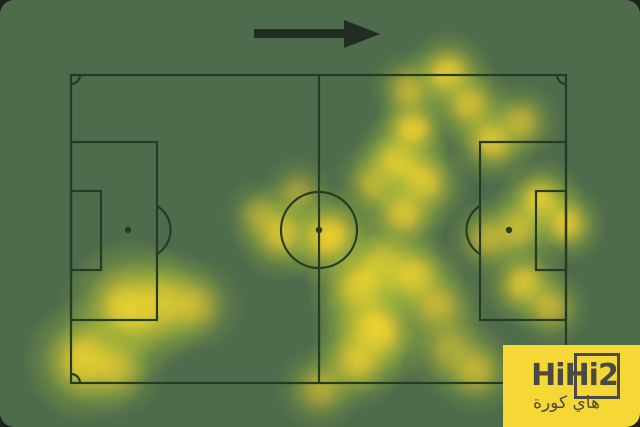  What do you see at coordinates (523, 231) in the screenshot?
I see `right-penalty-area` at bounding box center [523, 231].